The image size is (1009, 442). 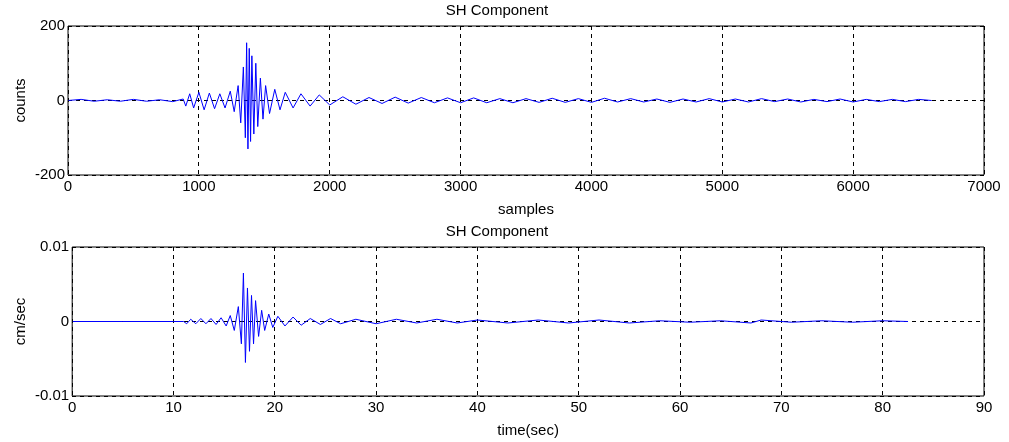 What do you see at coordinates (50, 174) in the screenshot?
I see `y-tick-label: -200` at bounding box center [50, 174].